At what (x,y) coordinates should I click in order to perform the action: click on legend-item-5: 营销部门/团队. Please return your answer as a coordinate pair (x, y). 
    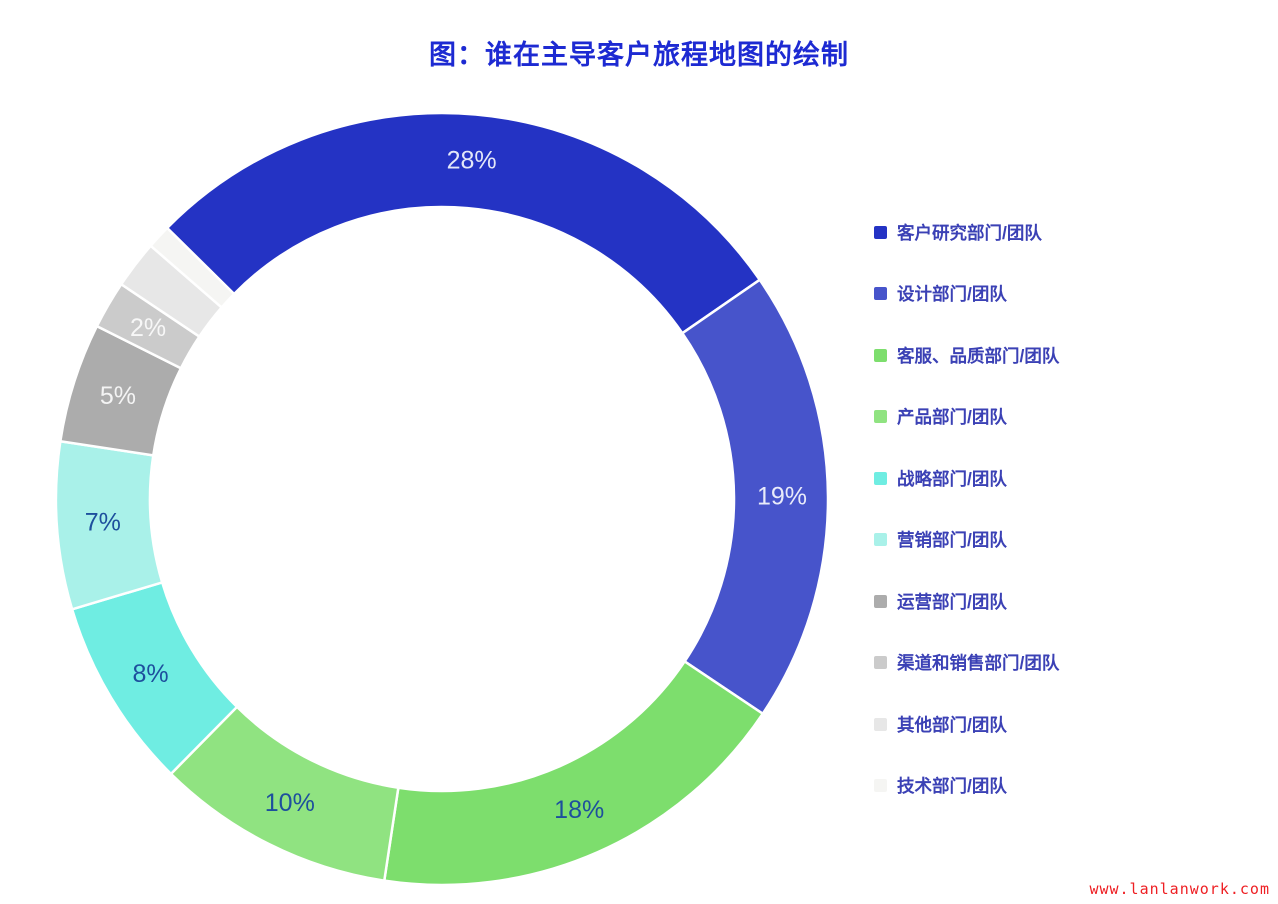
    Looking at the image, I should click on (966, 540).